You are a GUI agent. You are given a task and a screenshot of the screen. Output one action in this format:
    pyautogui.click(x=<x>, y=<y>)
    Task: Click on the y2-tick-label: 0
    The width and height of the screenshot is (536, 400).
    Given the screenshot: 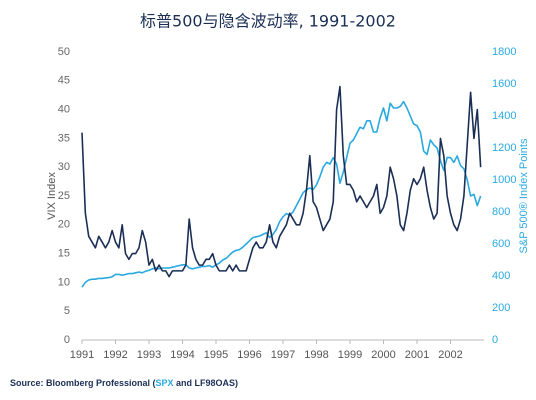 What is the action you would take?
    pyautogui.click(x=495, y=340)
    